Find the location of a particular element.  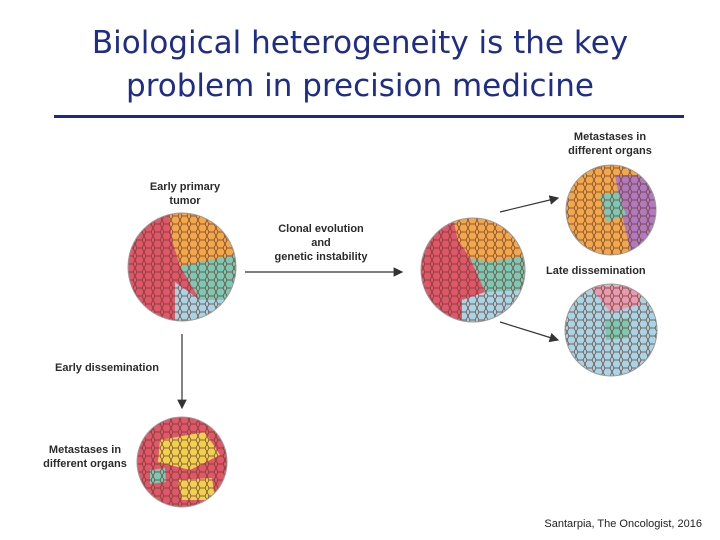

metastasis-bottom-icon is located at coordinates (611, 330).